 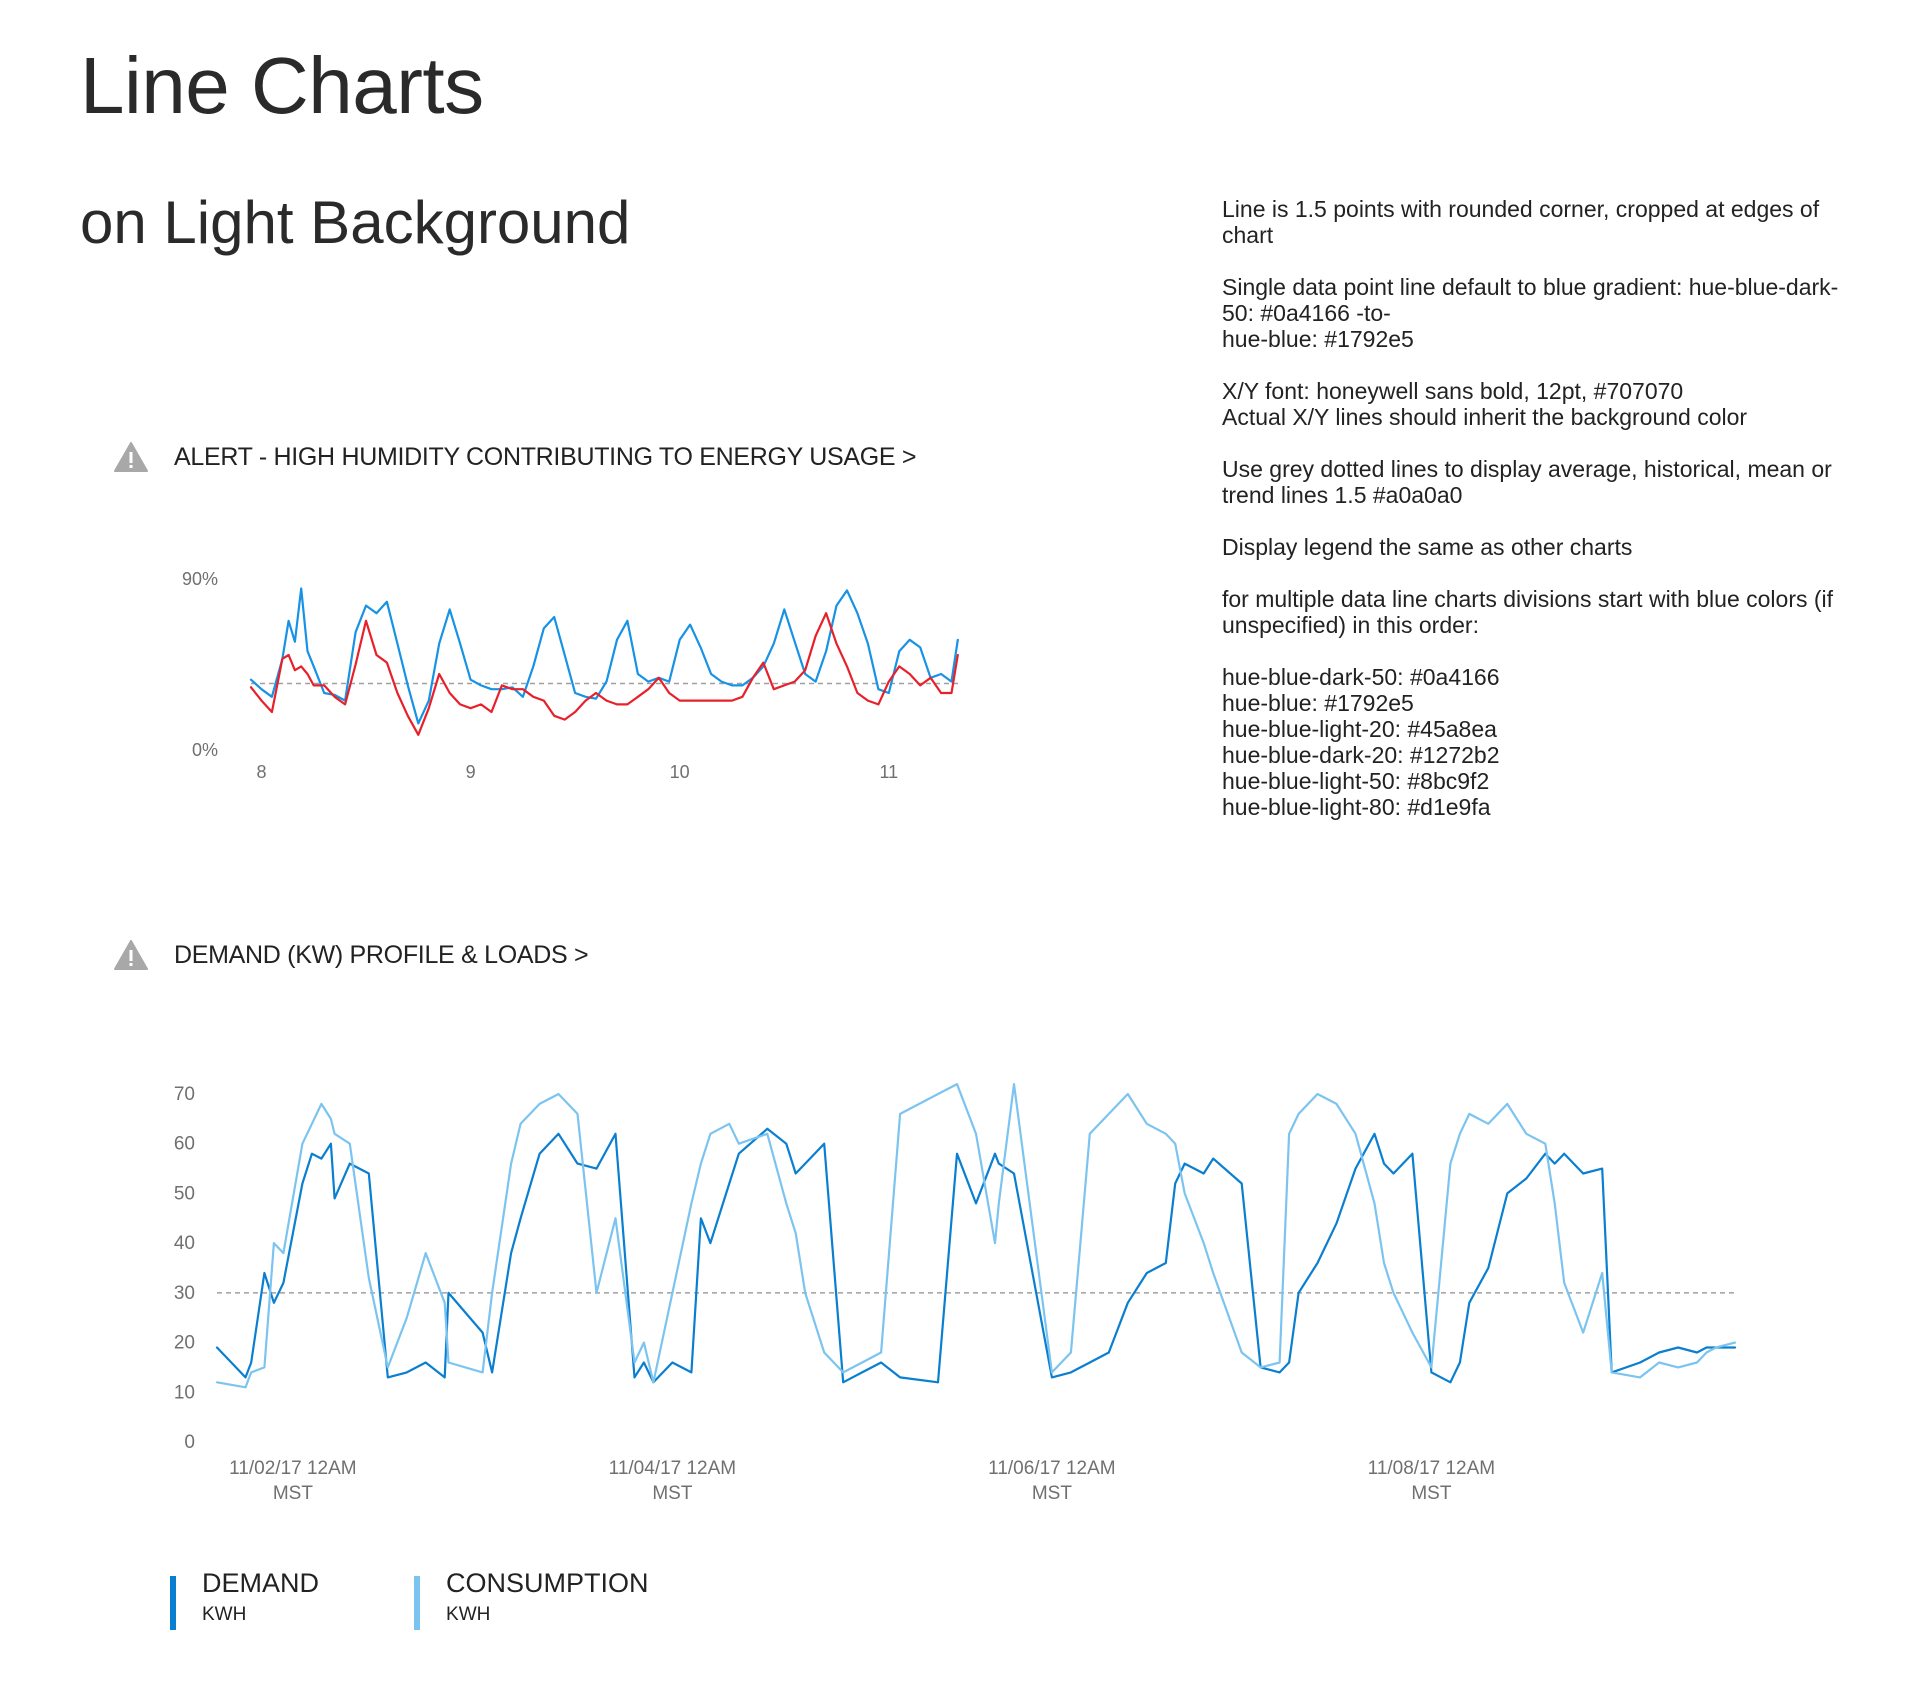 I want to click on legend-name: CONSUMPTION, so click(x=547, y=1583).